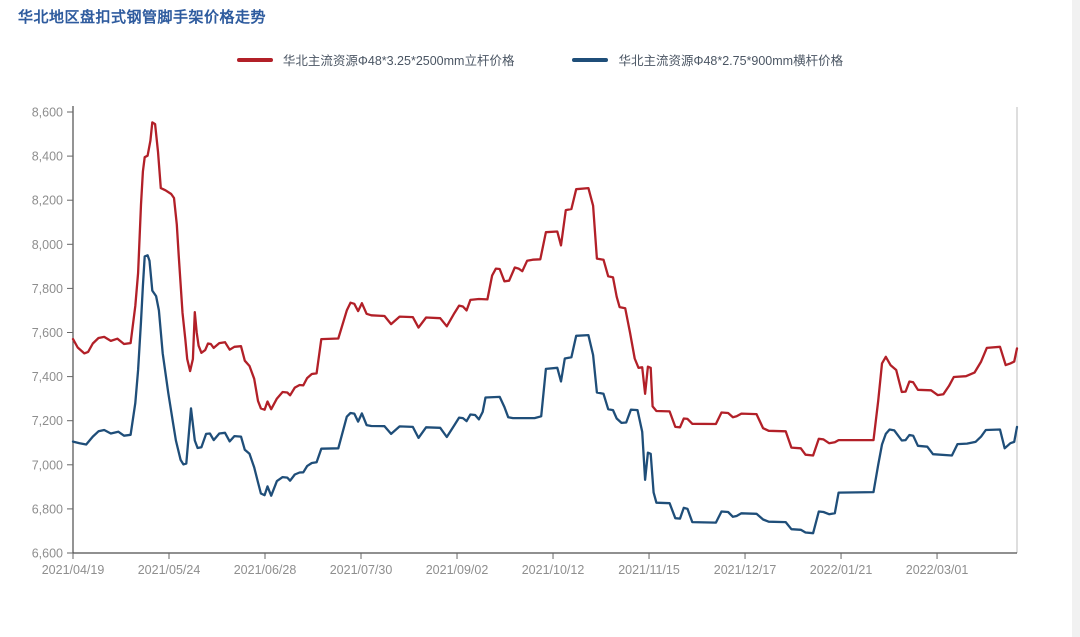 The width and height of the screenshot is (1080, 637). I want to click on x-tick-label: 2021/09/02, so click(457, 570).